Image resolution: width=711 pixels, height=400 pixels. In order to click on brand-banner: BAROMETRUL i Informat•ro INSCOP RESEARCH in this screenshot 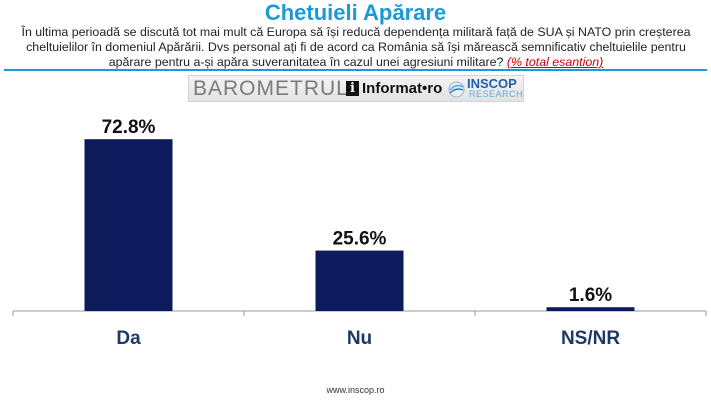, I will do `click(356, 88)`.